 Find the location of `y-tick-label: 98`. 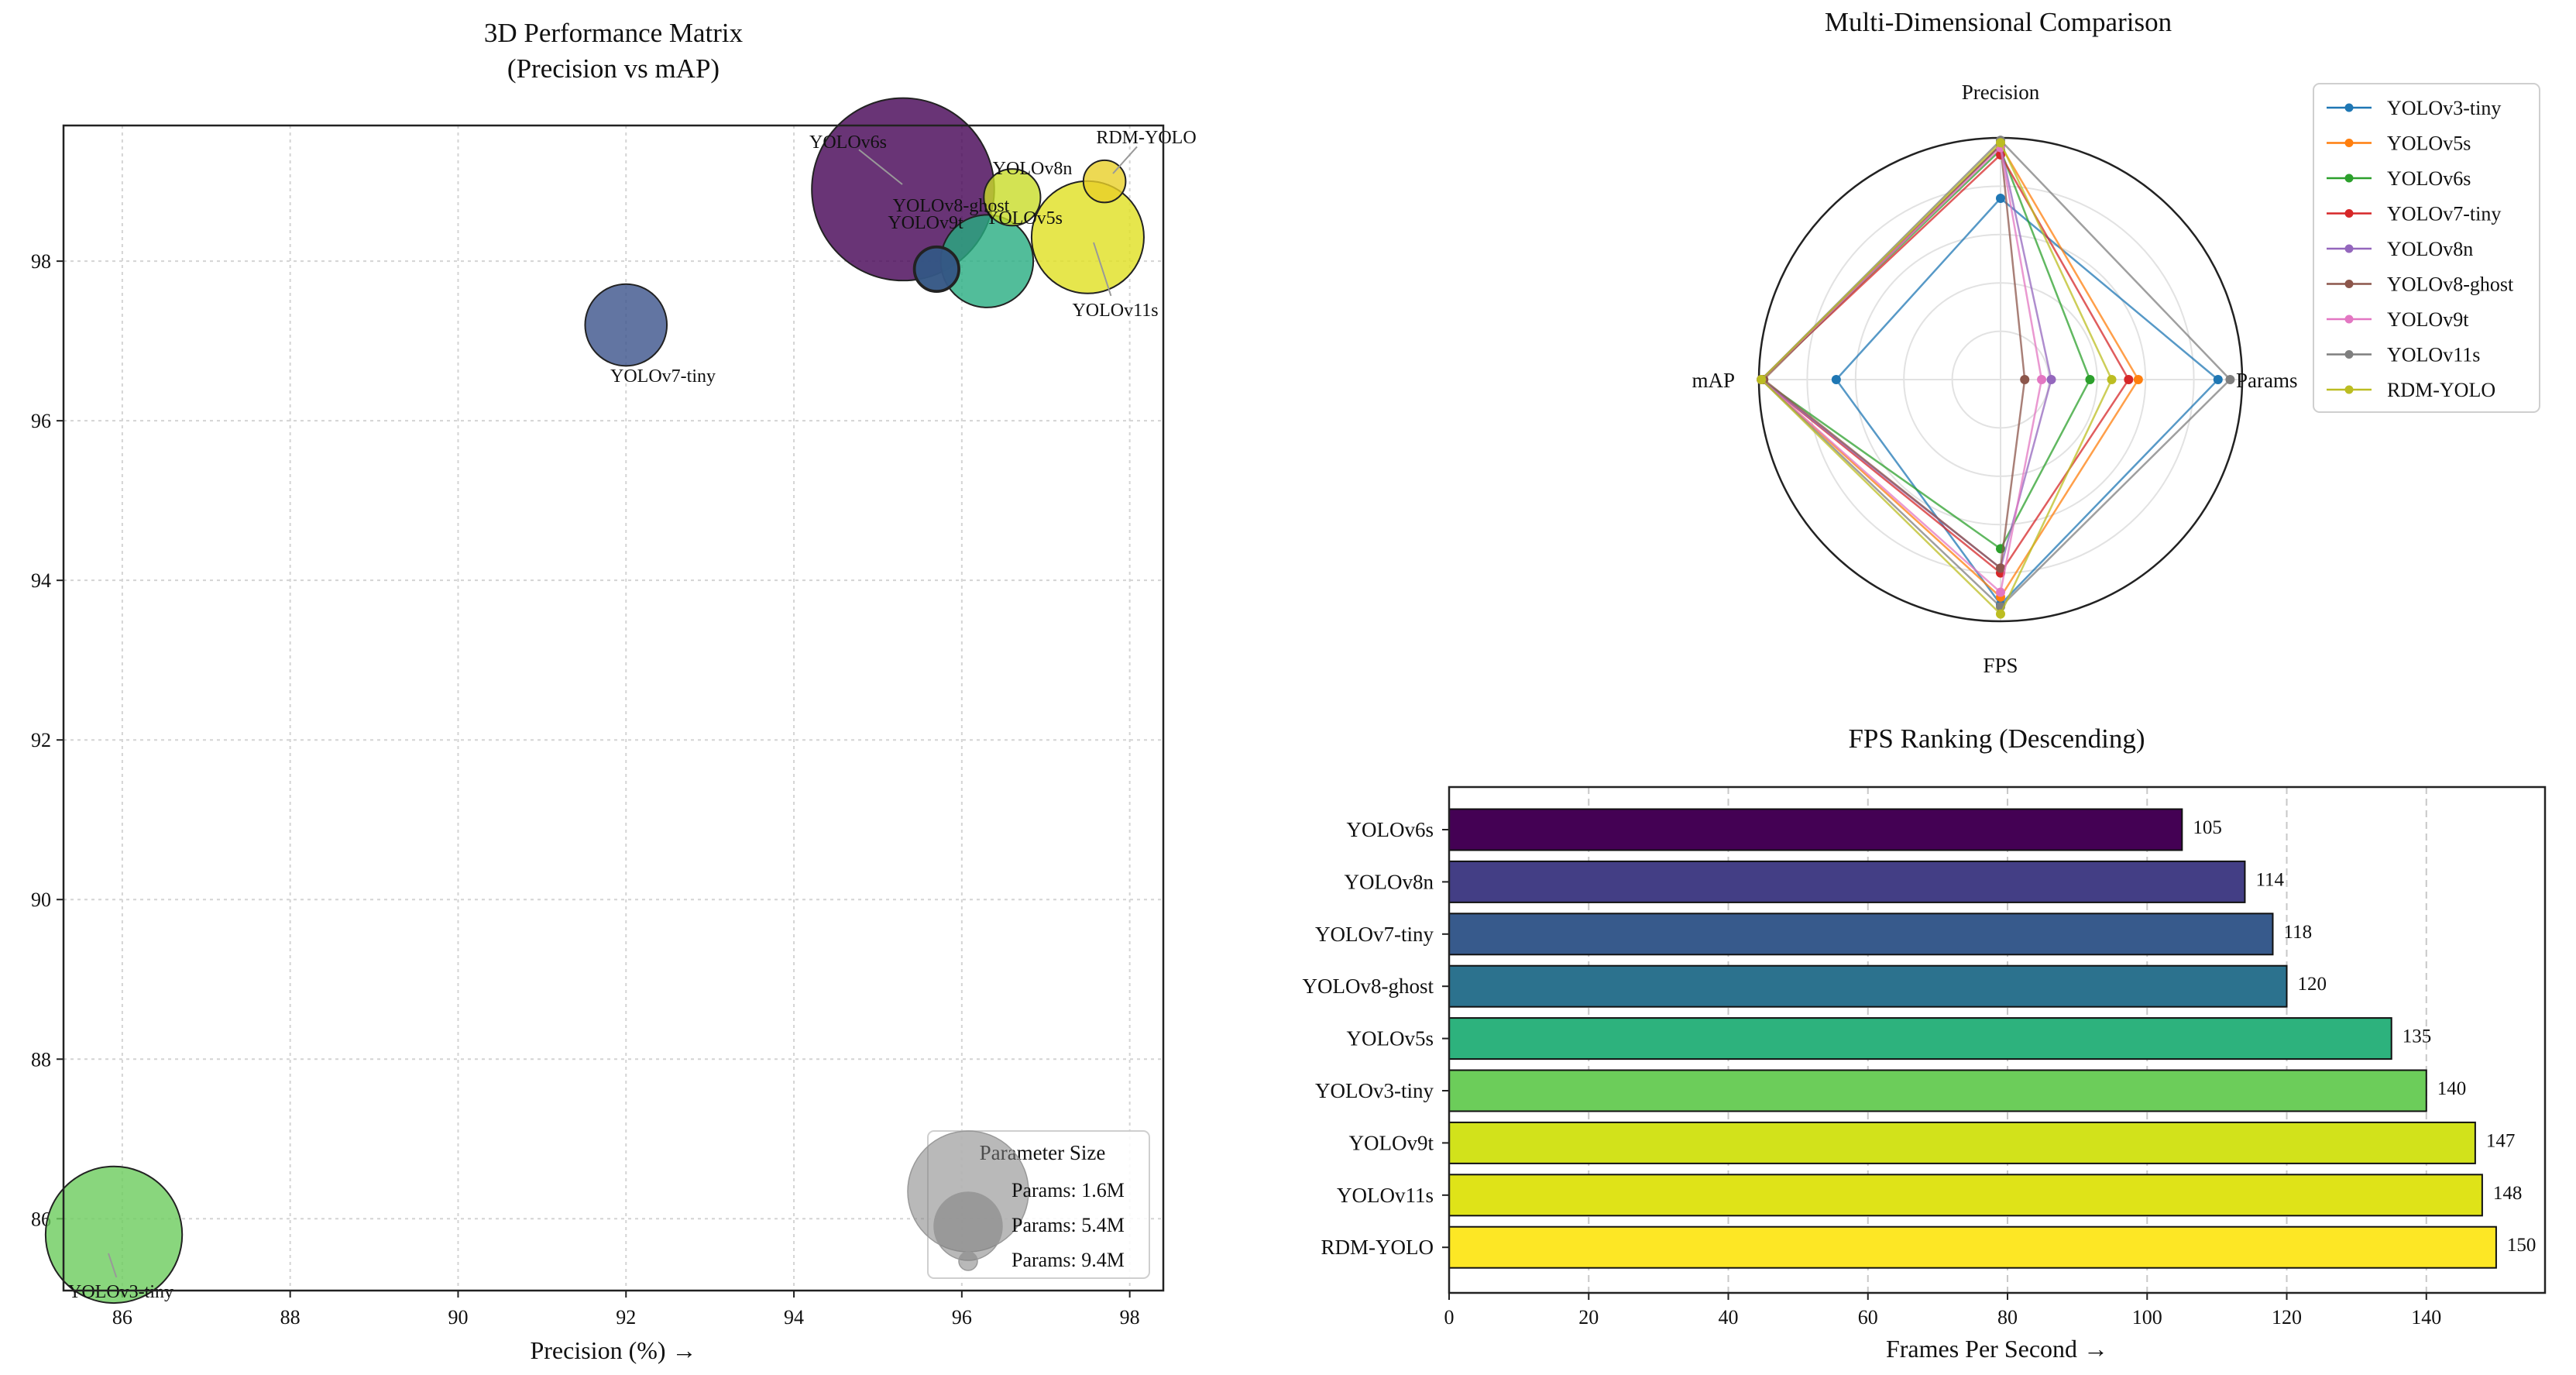

y-tick-label: 98 is located at coordinates (41, 261).